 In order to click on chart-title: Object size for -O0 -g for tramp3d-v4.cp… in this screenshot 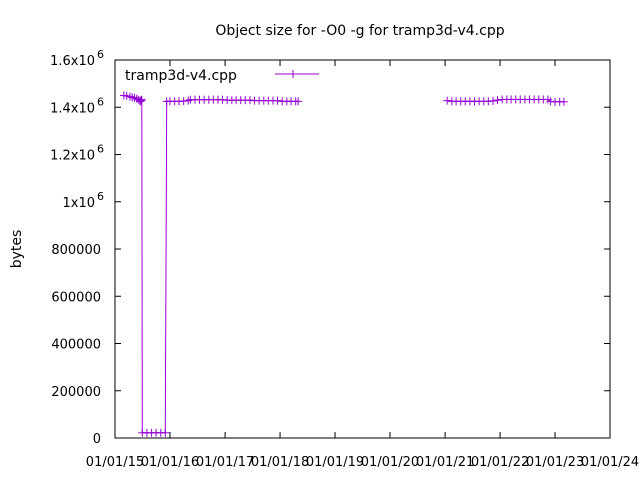, I will do `click(359, 31)`.